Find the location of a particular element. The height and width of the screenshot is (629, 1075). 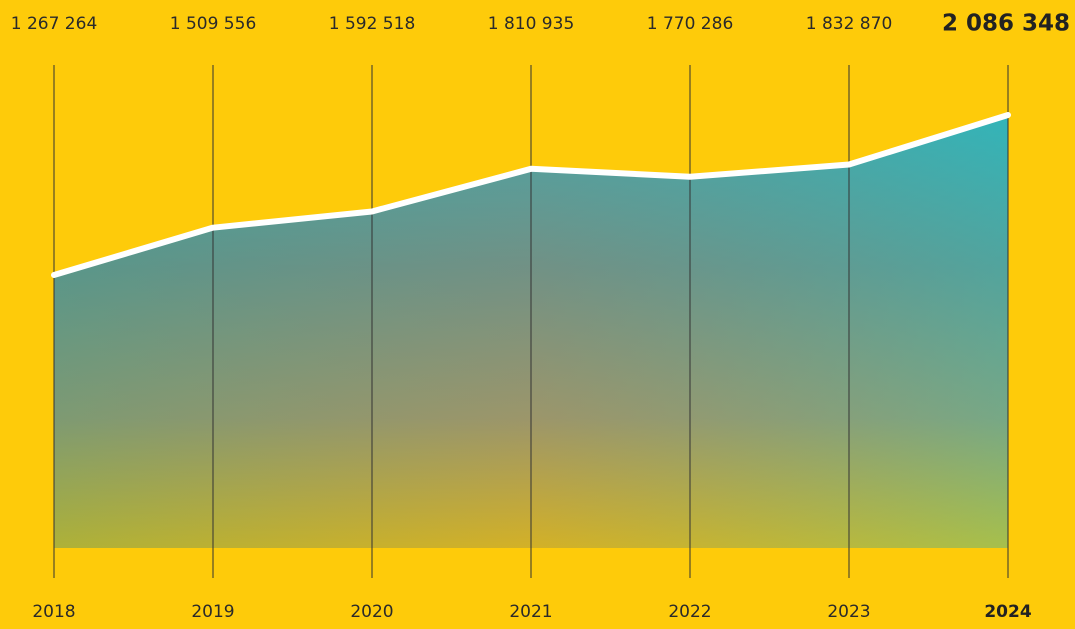

value-label: 1 770 286 is located at coordinates (690, 24).